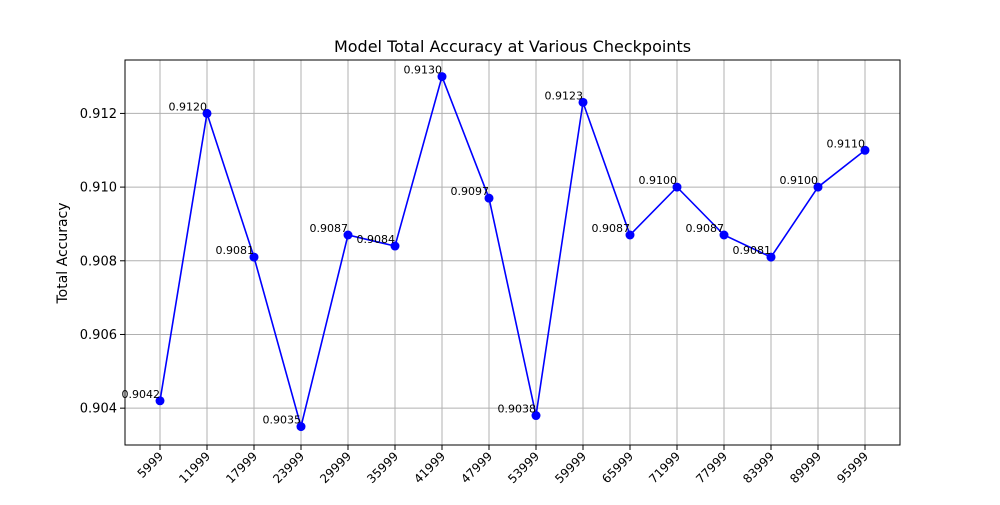  What do you see at coordinates (805, 467) in the screenshot?
I see `x-tick-label: 89999` at bounding box center [805, 467].